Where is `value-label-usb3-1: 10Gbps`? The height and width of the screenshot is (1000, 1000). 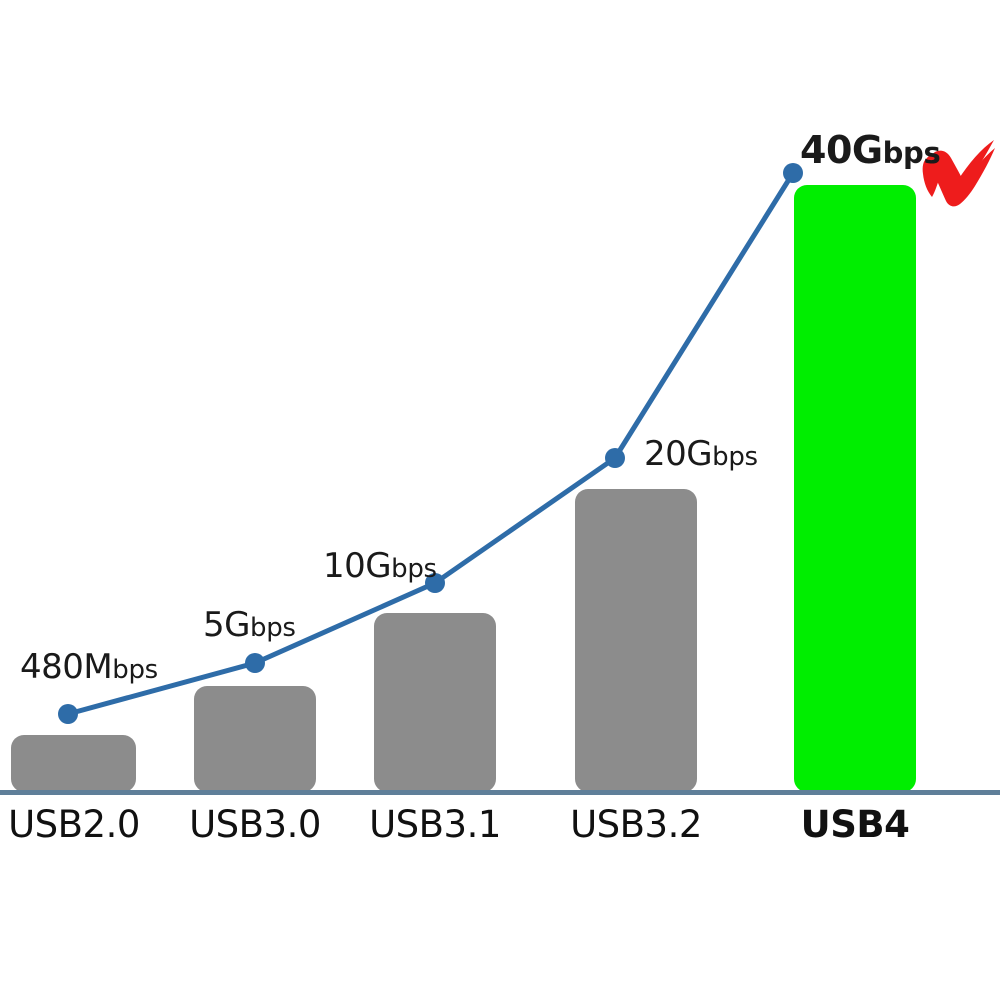
value-label-usb3-1: 10Gbps is located at coordinates (380, 566).